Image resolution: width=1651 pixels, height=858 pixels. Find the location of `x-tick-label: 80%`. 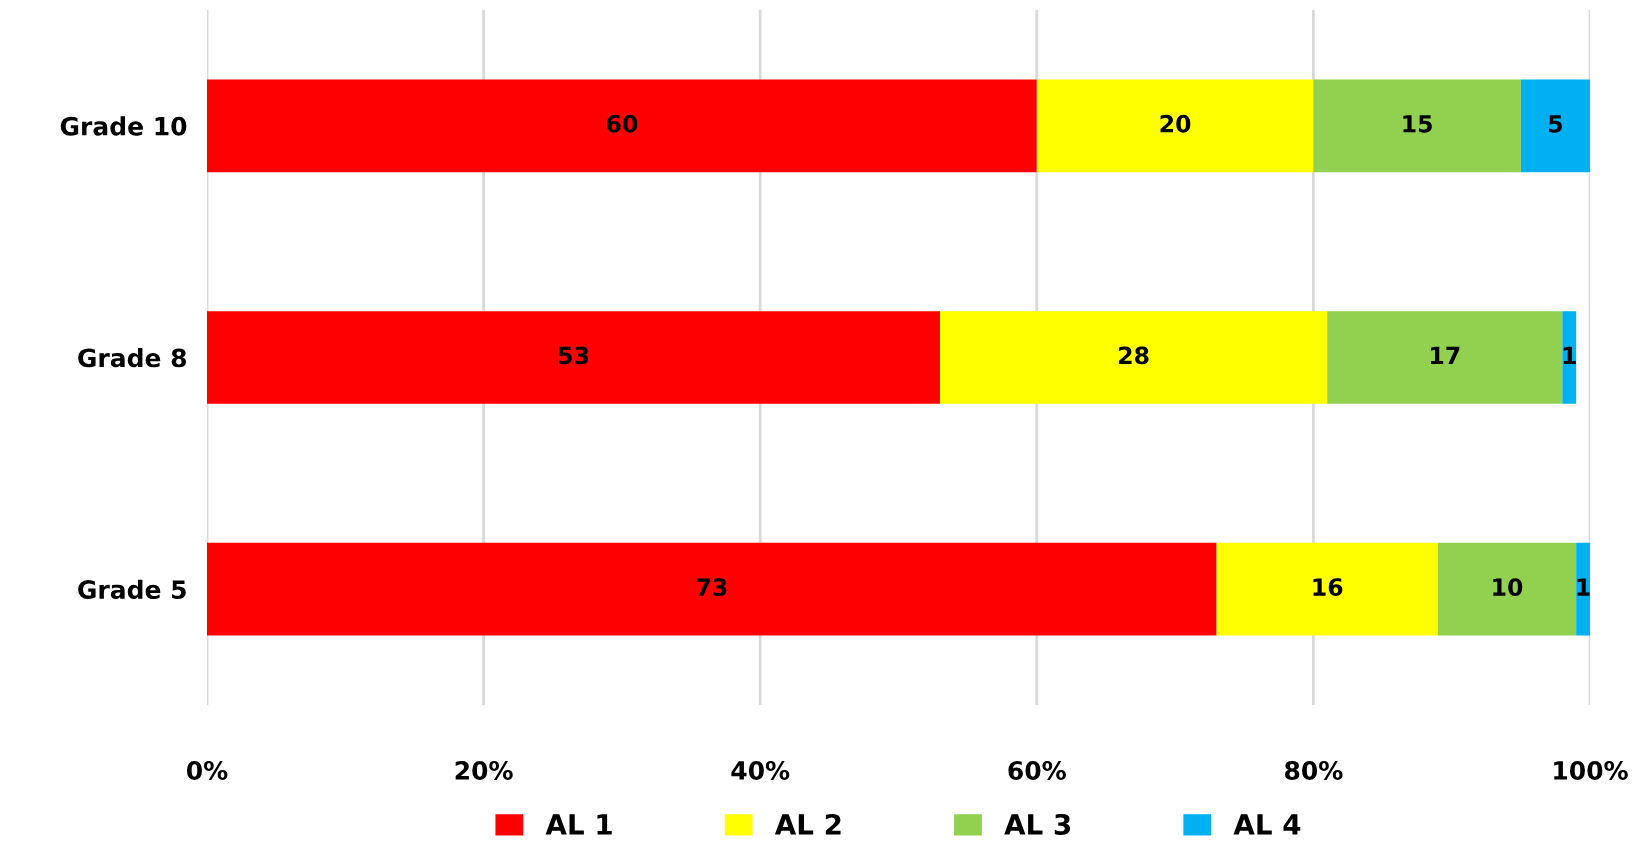

x-tick-label: 80% is located at coordinates (1314, 770).